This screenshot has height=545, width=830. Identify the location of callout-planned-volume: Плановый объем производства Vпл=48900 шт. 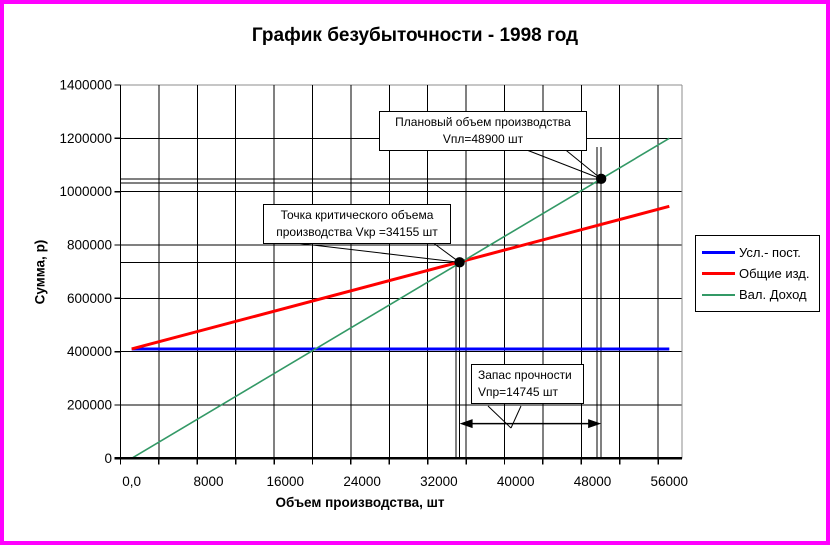
(483, 131).